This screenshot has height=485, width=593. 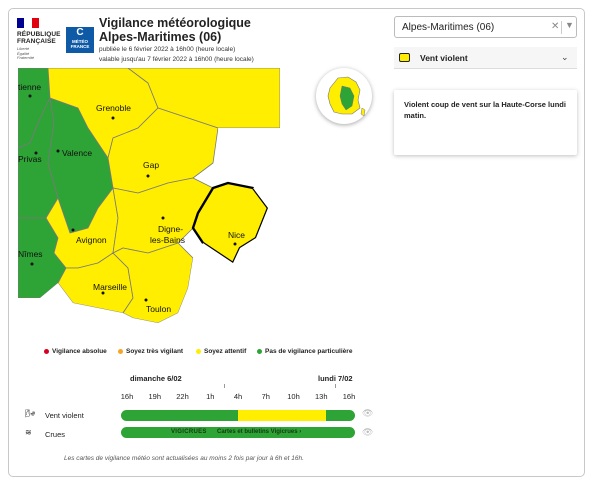 What do you see at coordinates (156, 378) in the screenshot?
I see `day-label-sunday: dimanche 6/02` at bounding box center [156, 378].